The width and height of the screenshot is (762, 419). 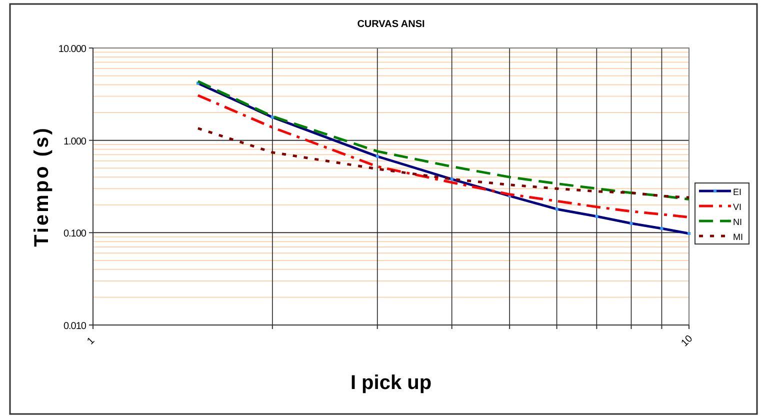 I want to click on legend-label: MI, so click(x=738, y=237).